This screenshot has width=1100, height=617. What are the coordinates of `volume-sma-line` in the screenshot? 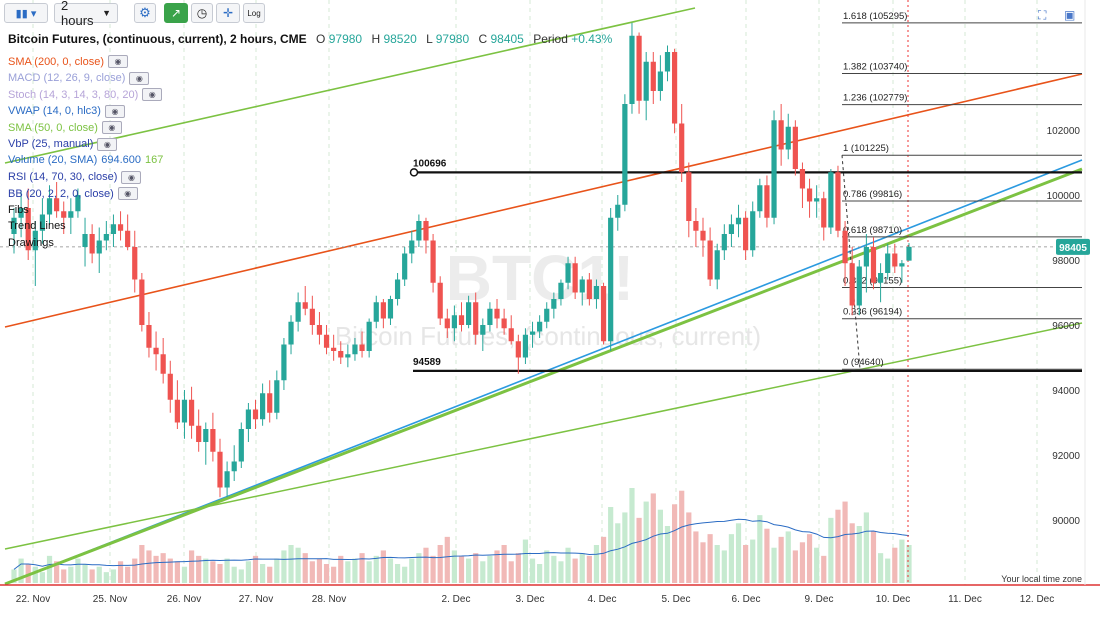 It's located at (461, 544).